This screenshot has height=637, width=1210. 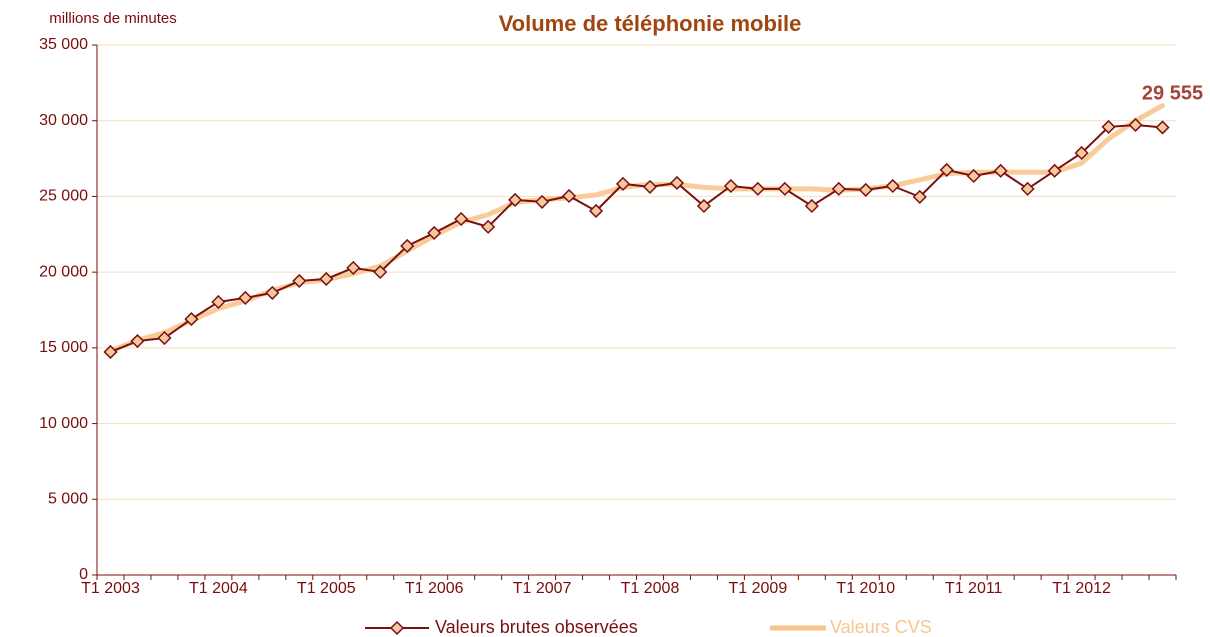 What do you see at coordinates (881, 627) in the screenshot?
I see `legend-label: Valeurs CVS` at bounding box center [881, 627].